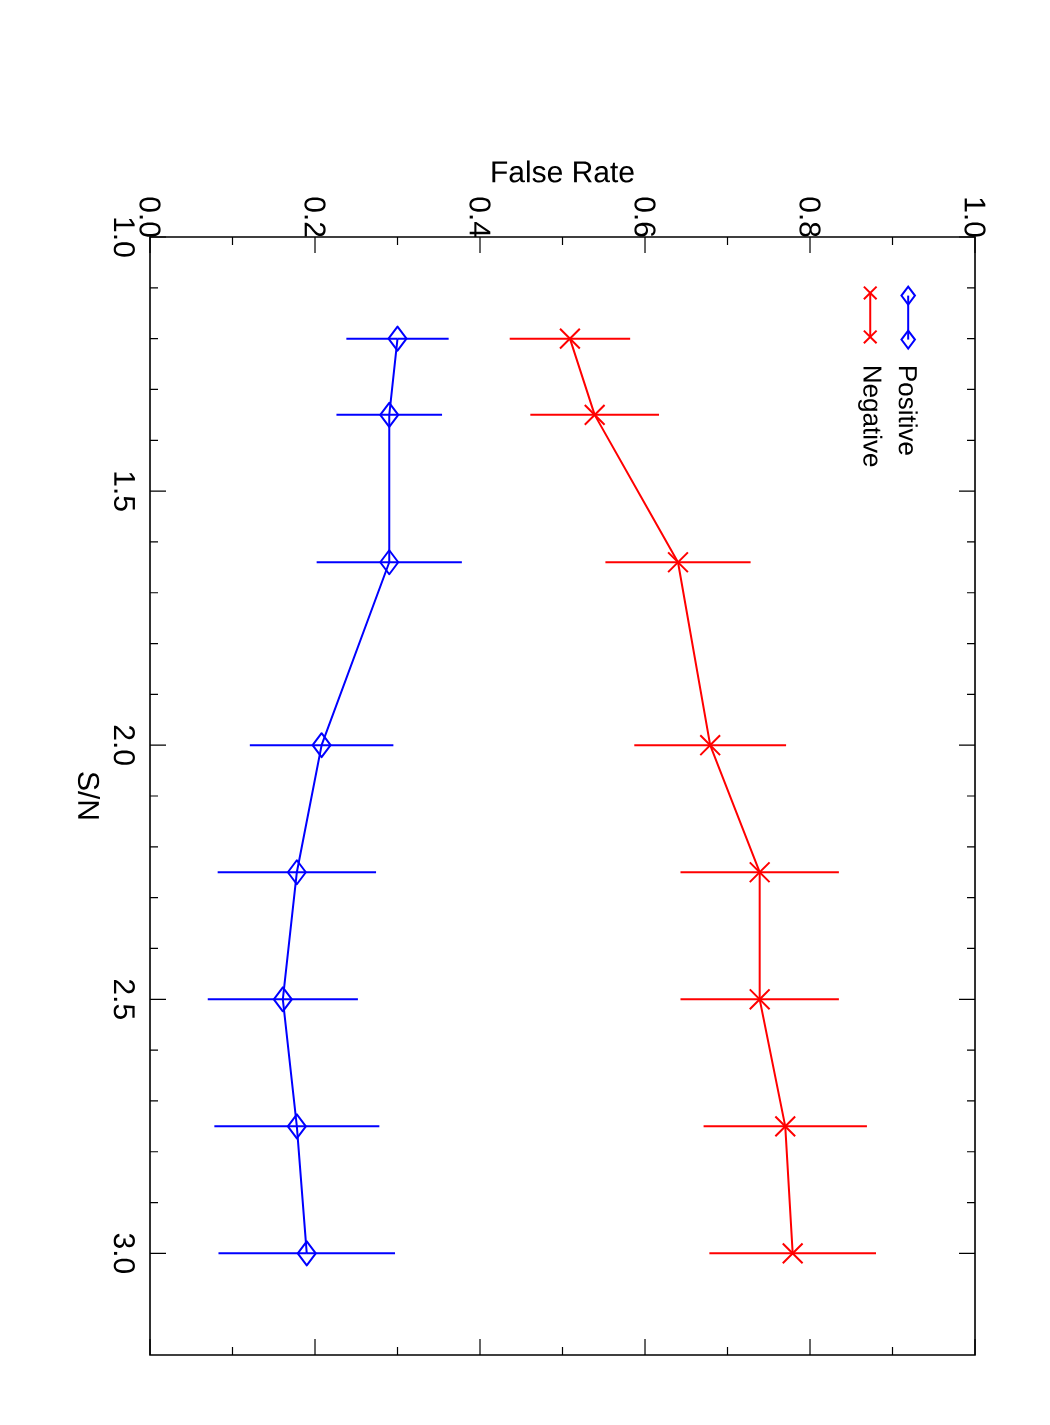  I want to click on legend-label: Negative, so click(870, 416).